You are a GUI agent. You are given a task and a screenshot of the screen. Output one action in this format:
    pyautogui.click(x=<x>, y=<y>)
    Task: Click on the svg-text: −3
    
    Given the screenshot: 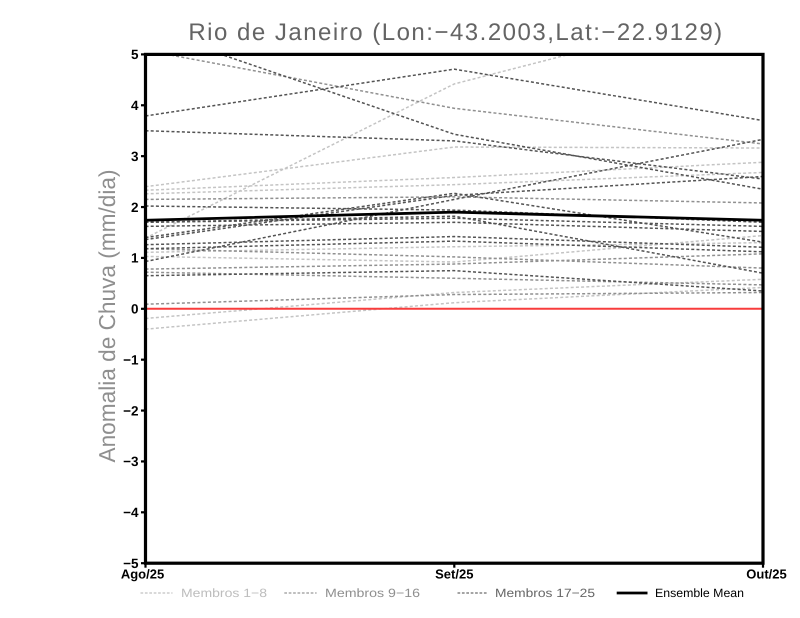 What is the action you would take?
    pyautogui.click(x=131, y=461)
    